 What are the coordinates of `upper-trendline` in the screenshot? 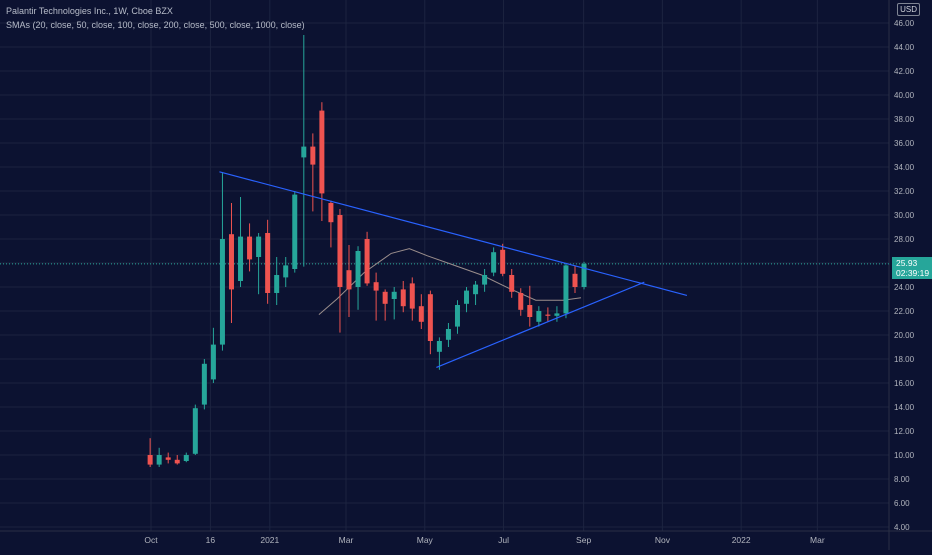 It's located at (453, 233).